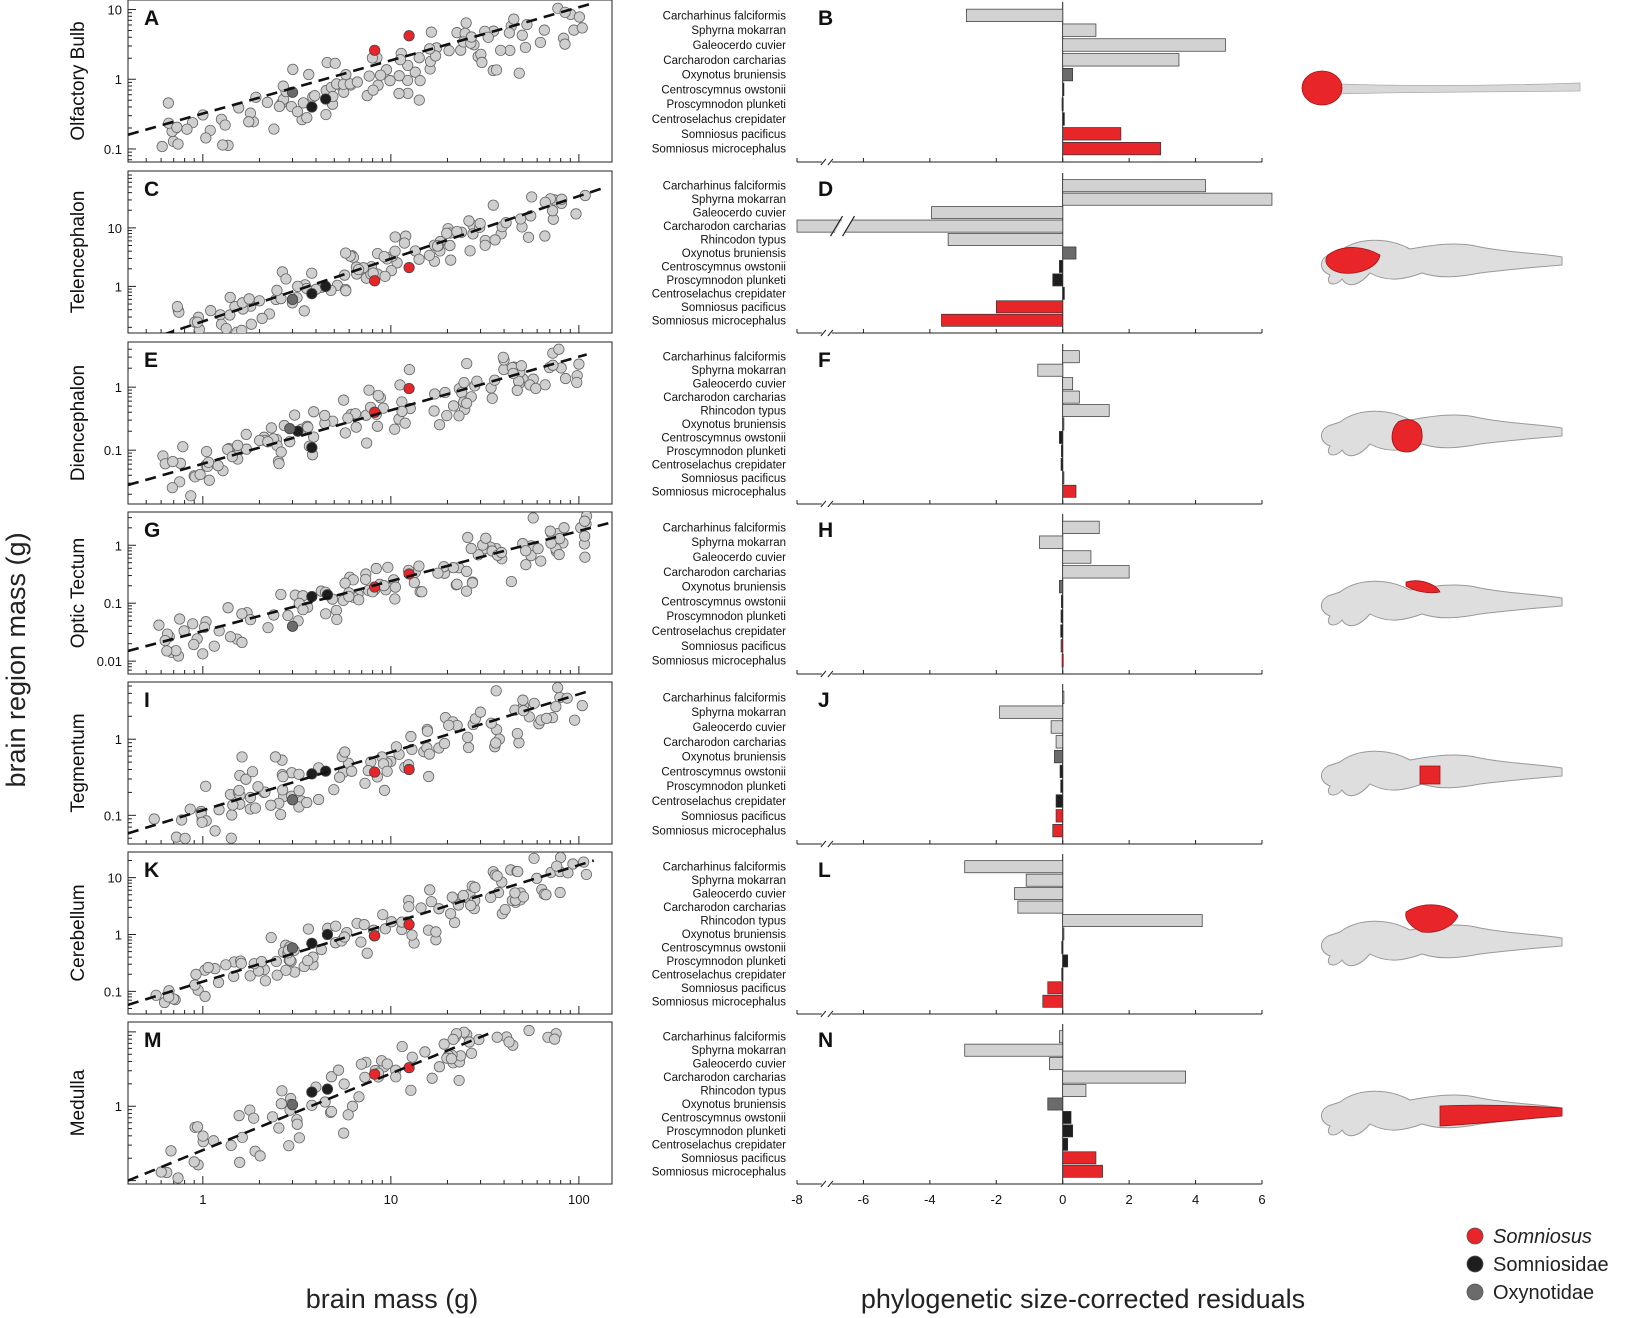 The width and height of the screenshot is (1645, 1318). Describe the element at coordinates (1129, 1199) in the screenshot. I see `residual-tick-label: 2` at that location.